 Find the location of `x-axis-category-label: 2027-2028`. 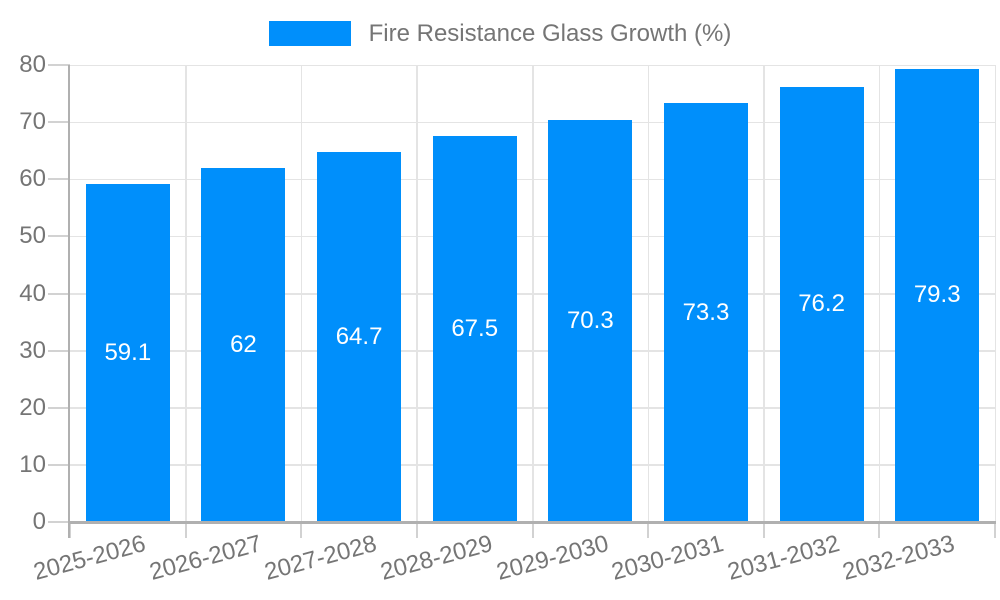

x-axis-category-label: 2027-2028 is located at coordinates (320, 558).